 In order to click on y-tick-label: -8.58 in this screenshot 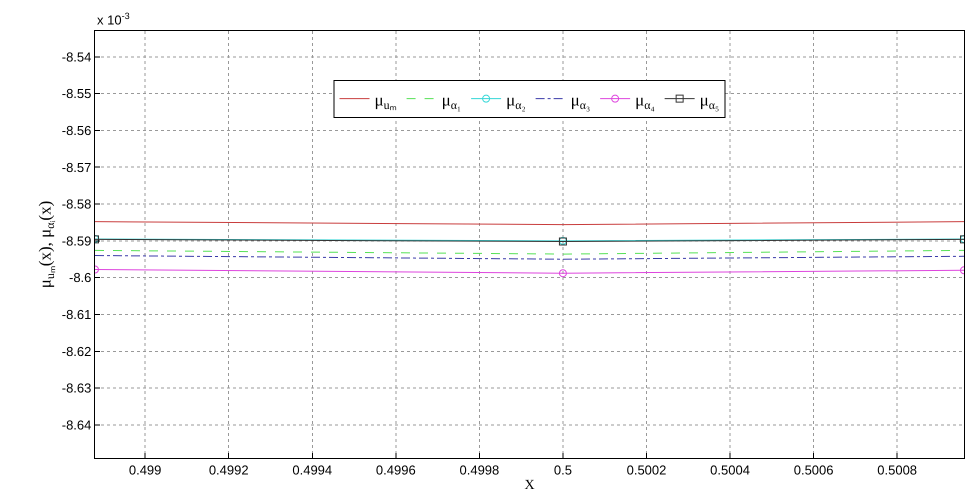, I will do `click(77, 204)`.